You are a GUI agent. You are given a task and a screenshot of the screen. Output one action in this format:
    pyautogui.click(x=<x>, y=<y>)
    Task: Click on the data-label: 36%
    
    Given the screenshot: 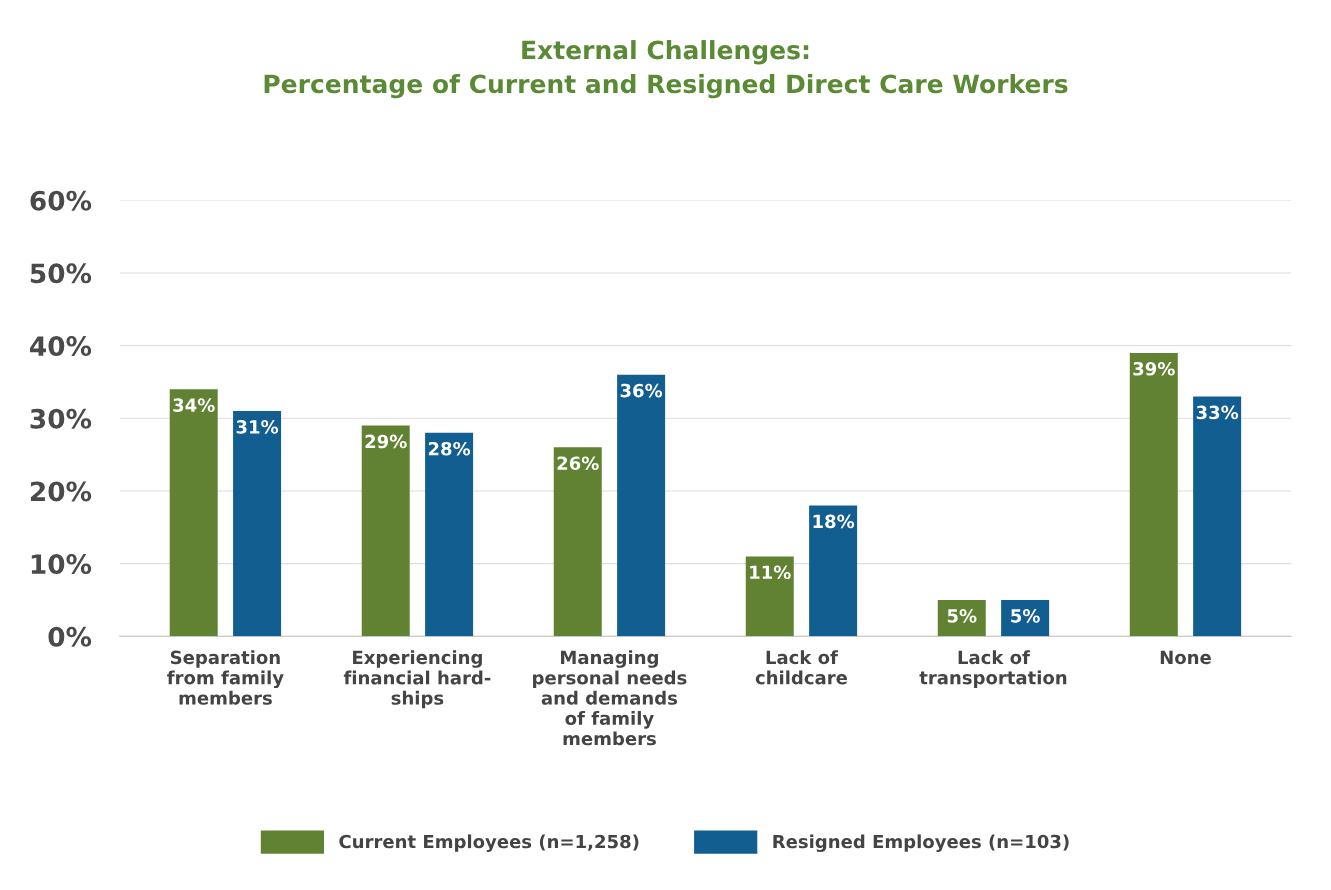 What is the action you would take?
    pyautogui.click(x=641, y=390)
    